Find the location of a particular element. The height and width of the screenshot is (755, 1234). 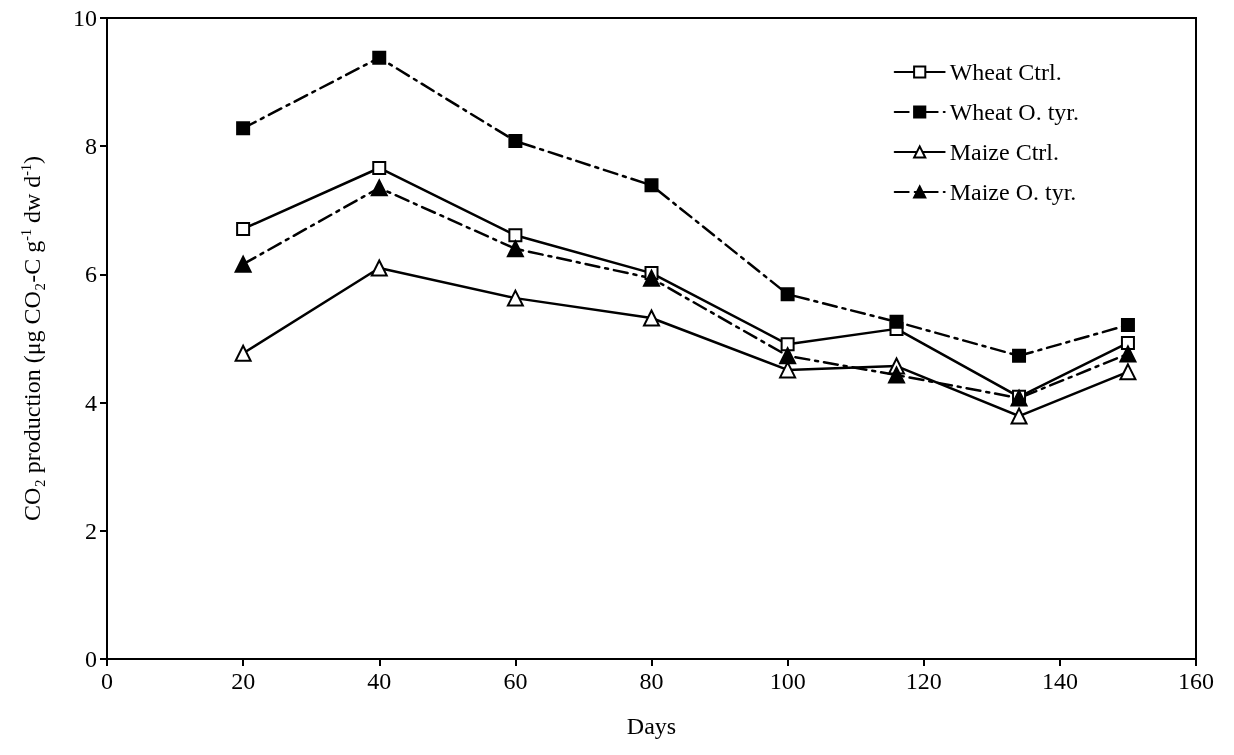

x-axis-title: Days is located at coordinates (651, 726).